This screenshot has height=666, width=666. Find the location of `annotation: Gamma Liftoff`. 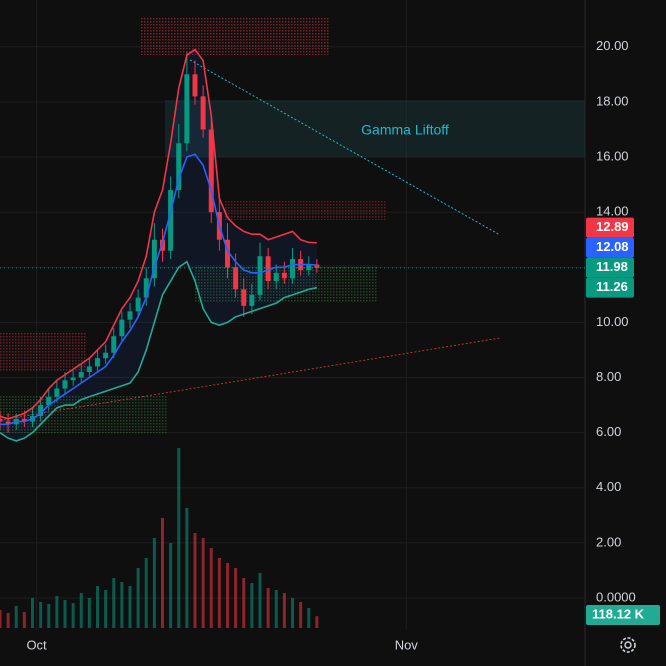

annotation: Gamma Liftoff is located at coordinates (405, 130).